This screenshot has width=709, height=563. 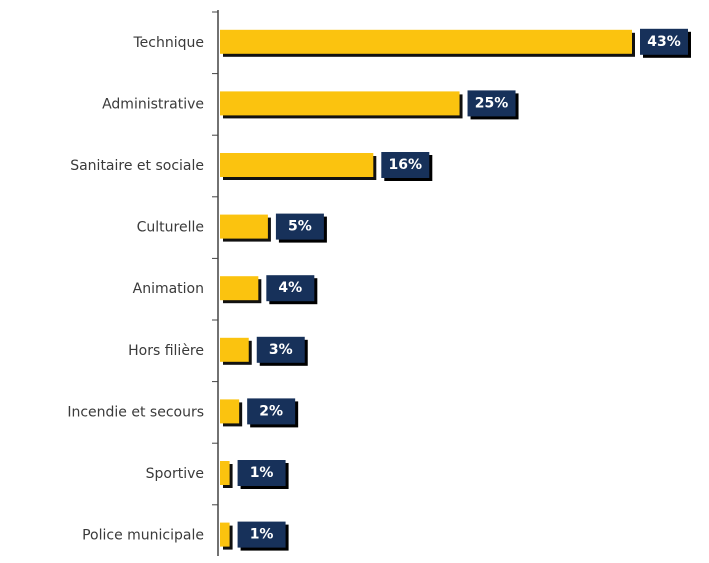 I want to click on value-label: 2%, so click(x=271, y=411).